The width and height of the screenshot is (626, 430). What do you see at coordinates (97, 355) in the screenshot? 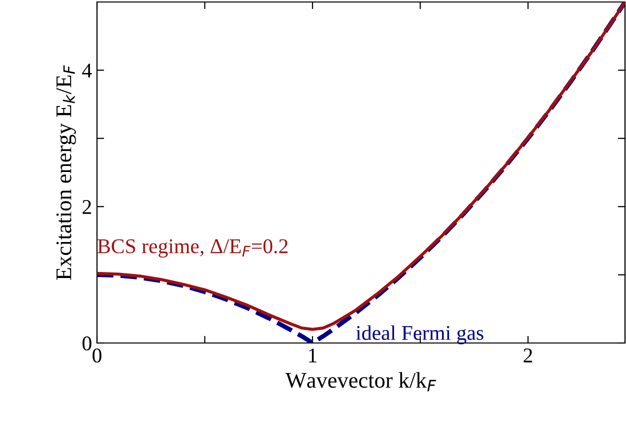
I see `x-tick-label: 0` at bounding box center [97, 355].